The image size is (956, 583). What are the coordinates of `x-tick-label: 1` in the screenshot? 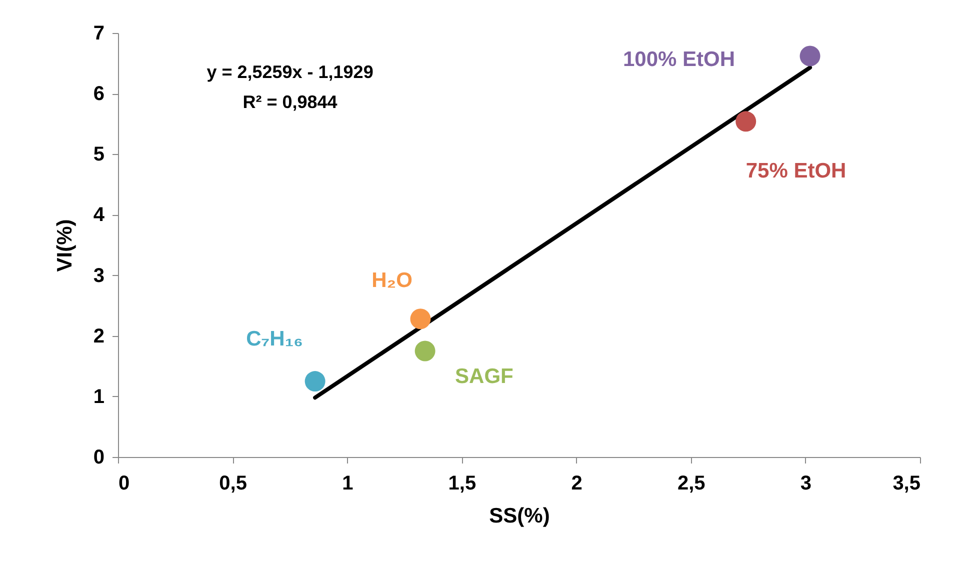 It's located at (348, 483).